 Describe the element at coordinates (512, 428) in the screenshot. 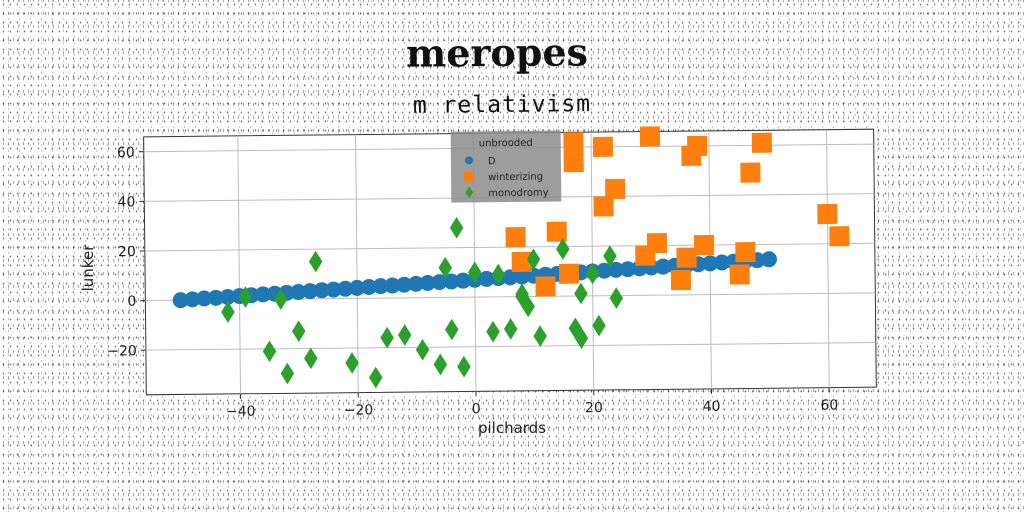

I see `x-axis-label: pilchards` at that location.